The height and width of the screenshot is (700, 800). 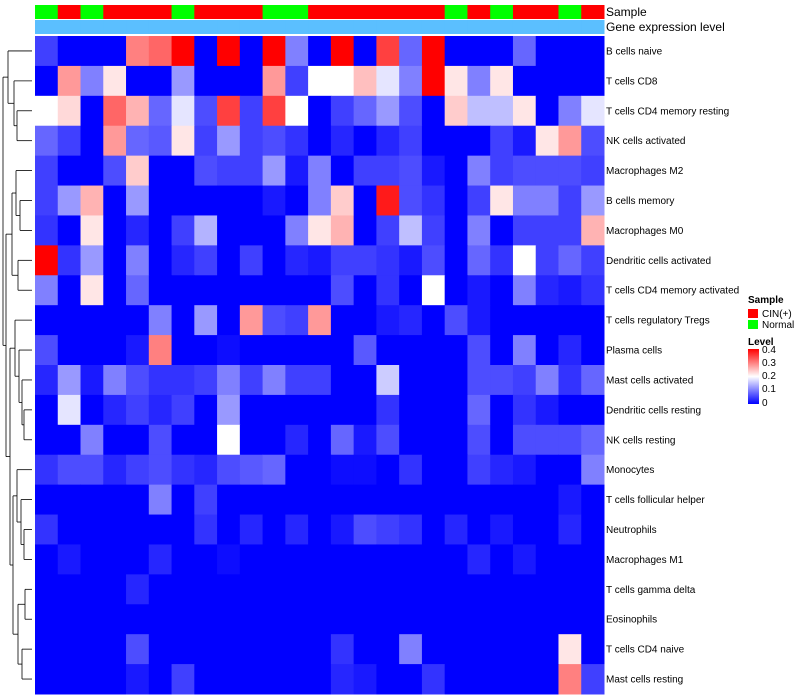 What do you see at coordinates (632, 81) in the screenshot?
I see `row-label: T cells CD8` at bounding box center [632, 81].